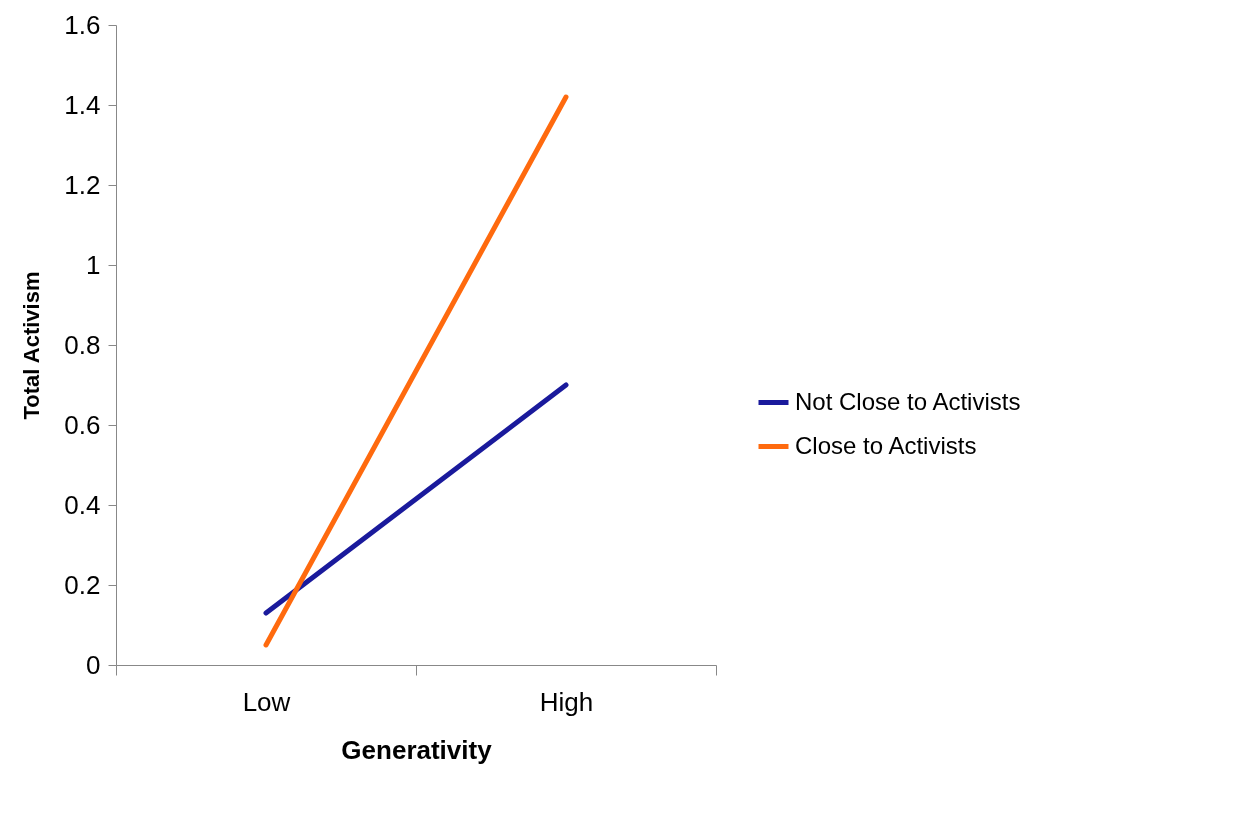  What do you see at coordinates (82, 504) in the screenshot?
I see `y-tick-label: 0.4` at bounding box center [82, 504].